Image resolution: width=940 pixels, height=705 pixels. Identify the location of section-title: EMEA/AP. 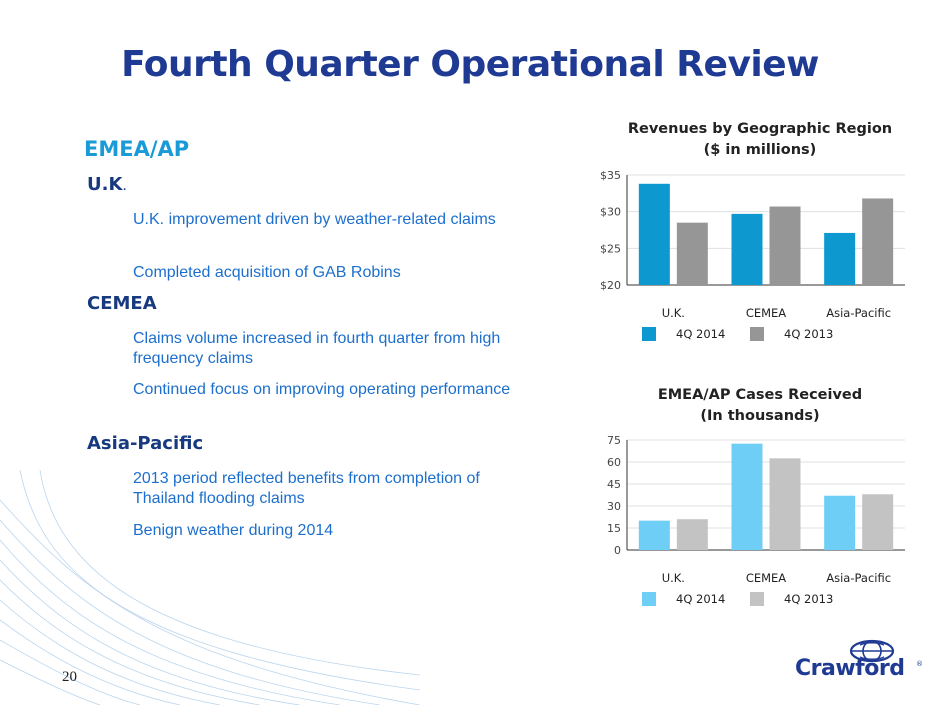
(137, 149).